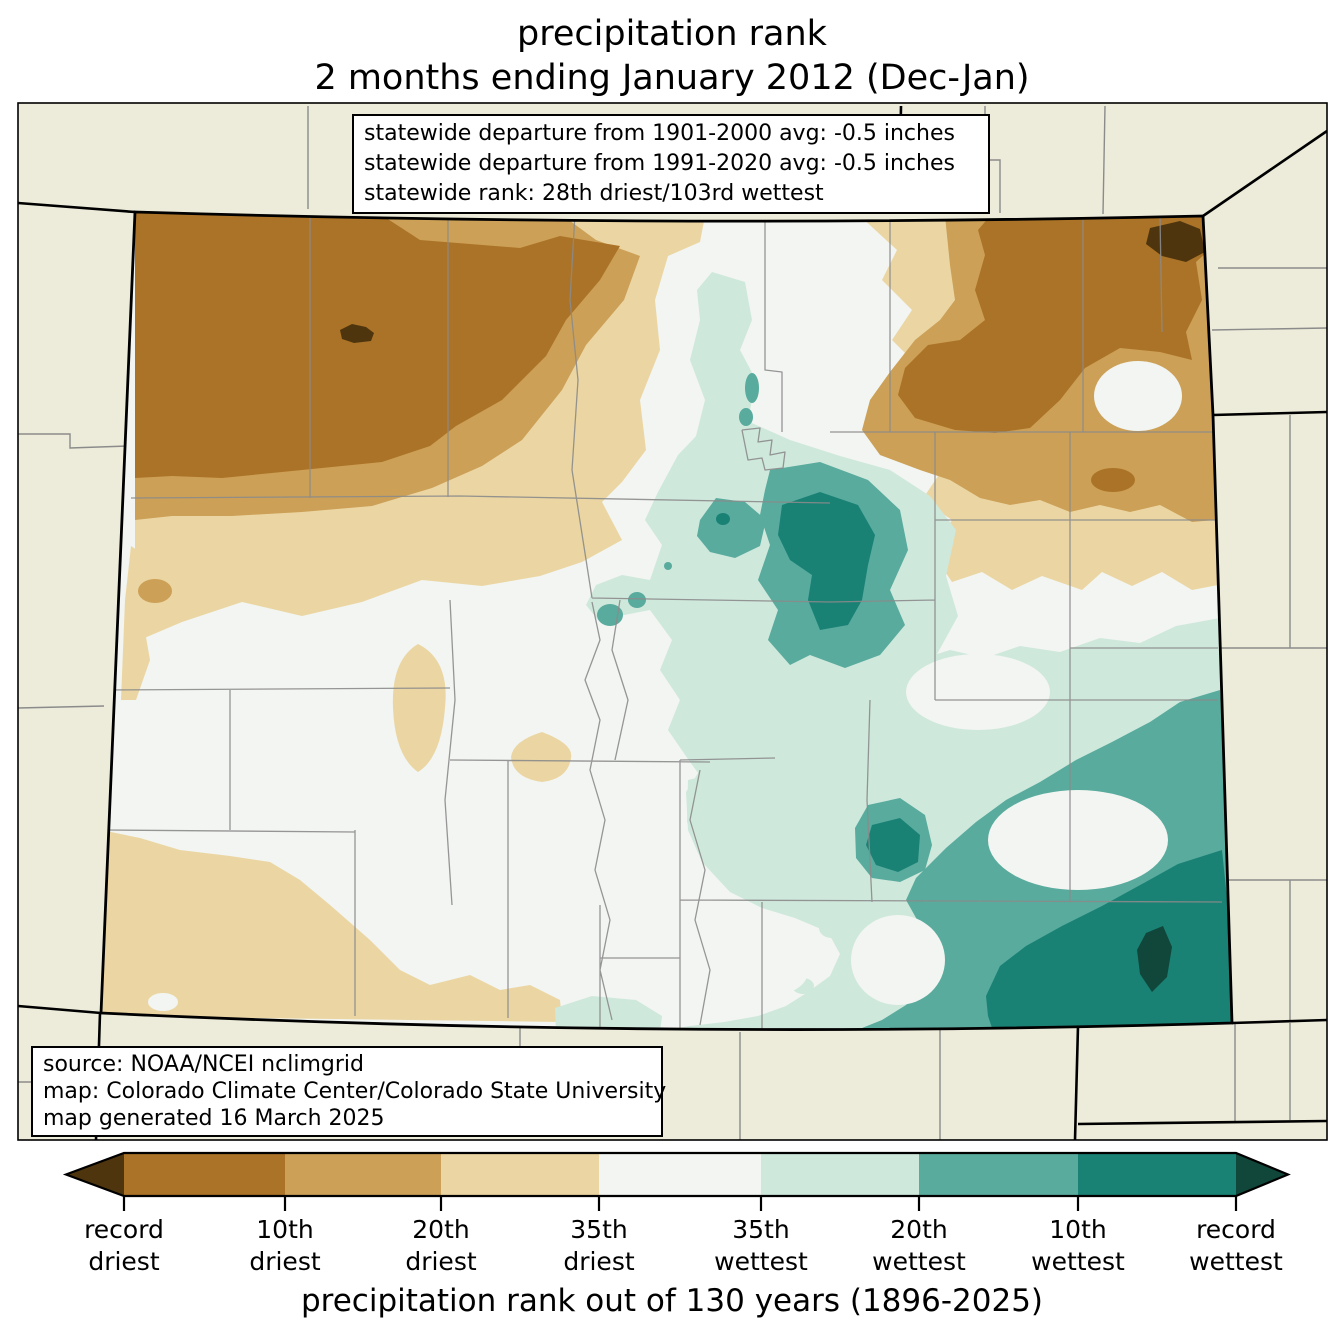 Image resolution: width=1344 pixels, height=1337 pixels. What do you see at coordinates (1109, 939) in the screenshot?
I see `contour-se-dark-teal` at bounding box center [1109, 939].